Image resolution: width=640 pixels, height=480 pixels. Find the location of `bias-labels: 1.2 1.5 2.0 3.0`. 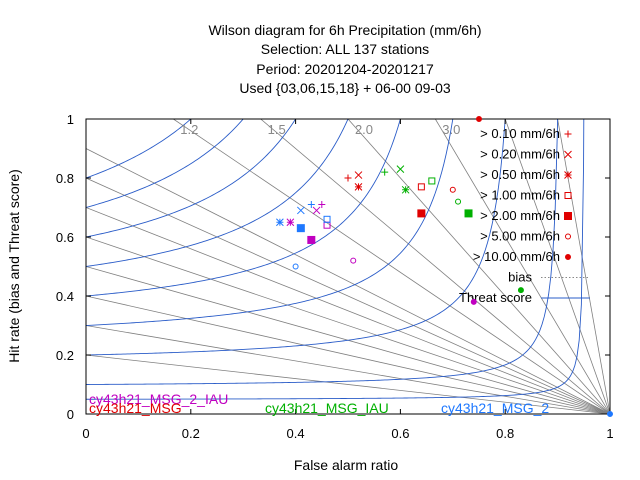

bias-labels: 1.2 1.5 2.0 3.0 is located at coordinates (320, 129).